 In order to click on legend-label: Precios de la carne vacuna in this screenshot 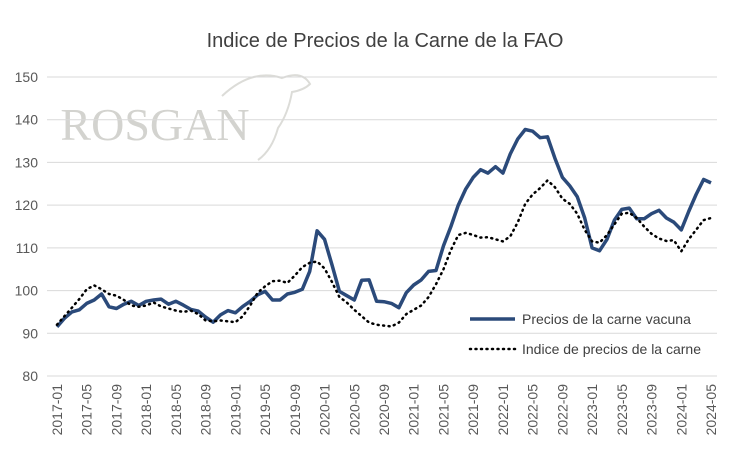, I will do `click(606, 319)`.